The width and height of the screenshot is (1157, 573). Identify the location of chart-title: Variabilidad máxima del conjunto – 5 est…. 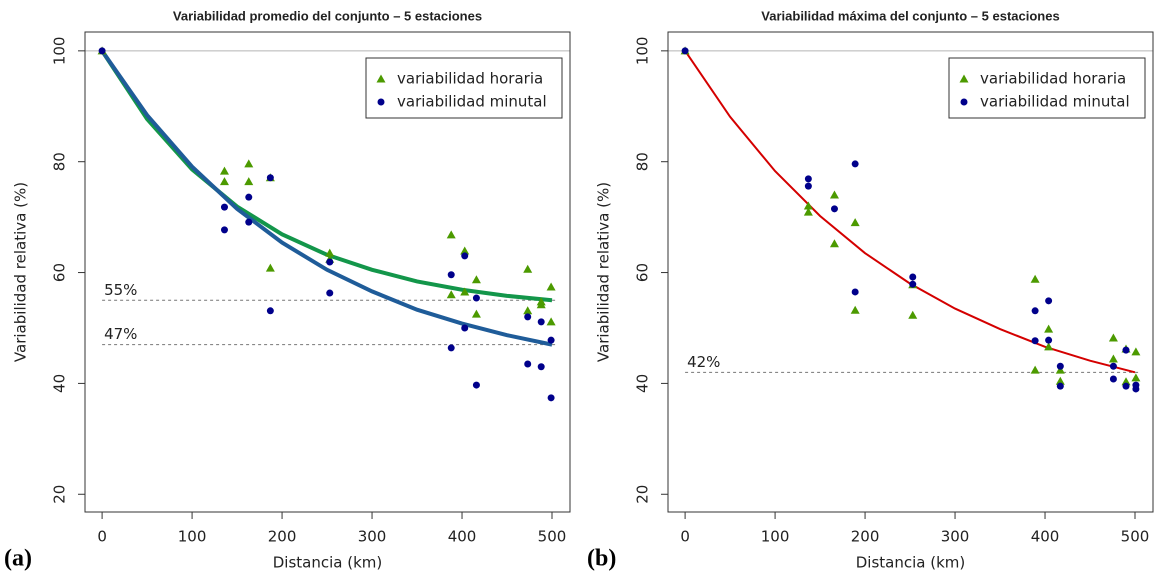
(910, 15).